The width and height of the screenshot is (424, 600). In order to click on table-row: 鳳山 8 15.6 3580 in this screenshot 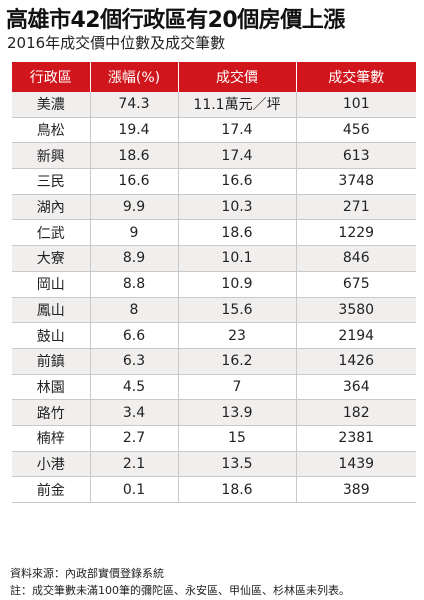, I will do `click(214, 310)`.